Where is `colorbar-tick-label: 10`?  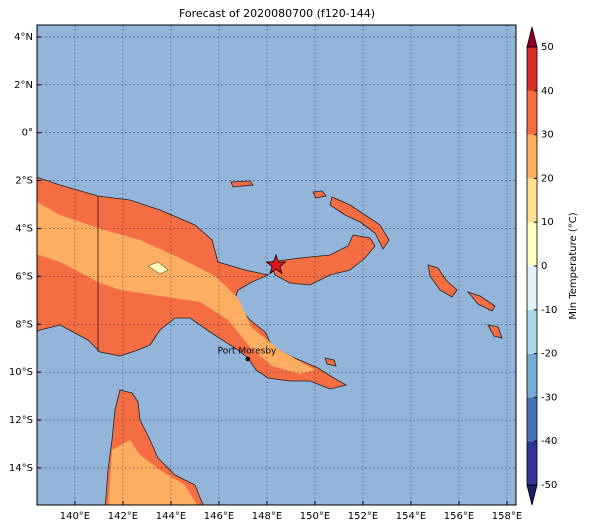 colorbar-tick-label: 10 is located at coordinates (547, 222).